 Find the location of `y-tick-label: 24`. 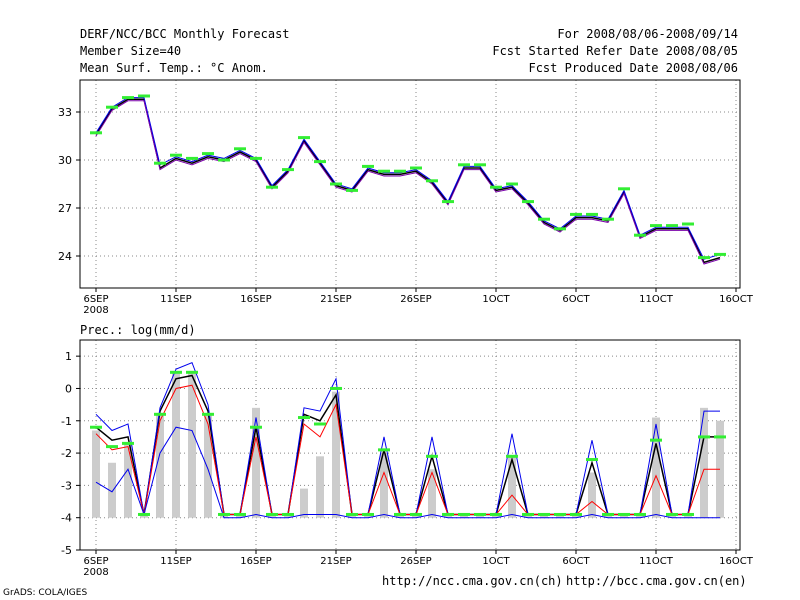

y-tick-label: 24 is located at coordinates (65, 256).